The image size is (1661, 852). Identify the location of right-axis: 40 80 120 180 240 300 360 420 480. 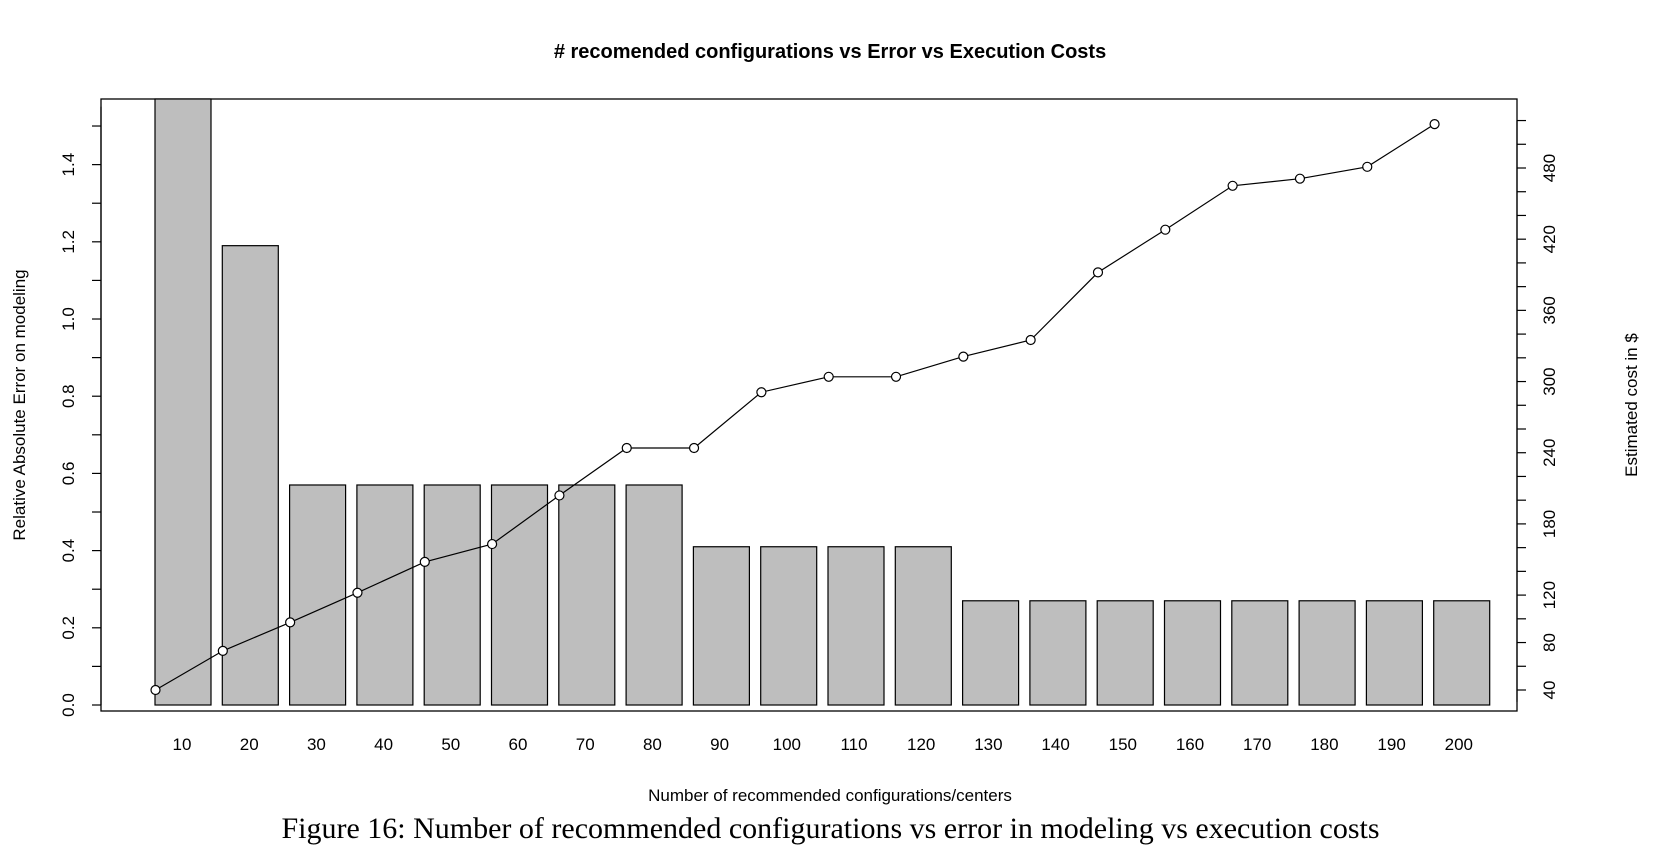
(1537, 410).